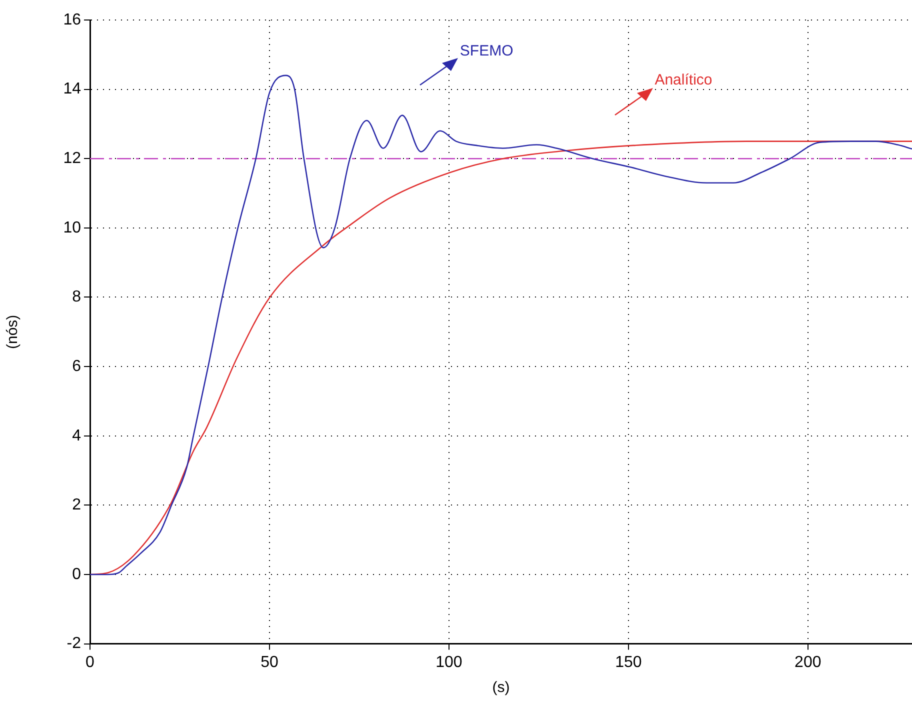 This screenshot has width=912, height=711. What do you see at coordinates (77, 366) in the screenshot?
I see `y-tick-label: 6` at bounding box center [77, 366].